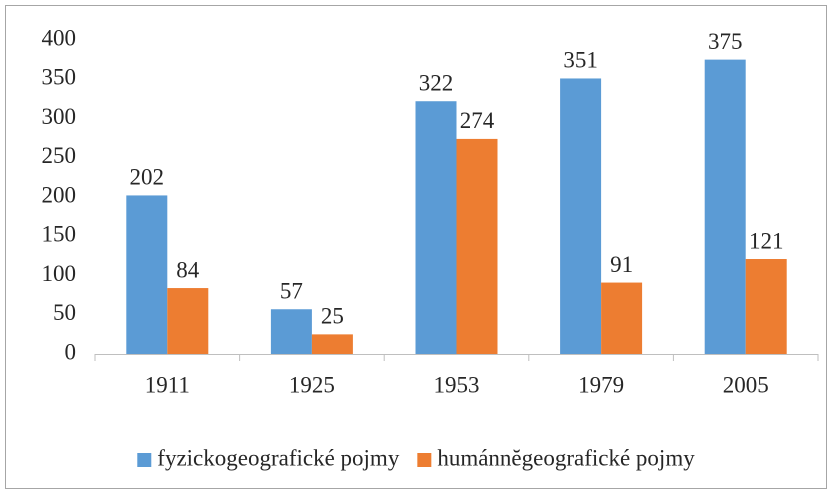 The image size is (831, 495). Describe the element at coordinates (766, 240) in the screenshot. I see `data-label: 121` at that location.